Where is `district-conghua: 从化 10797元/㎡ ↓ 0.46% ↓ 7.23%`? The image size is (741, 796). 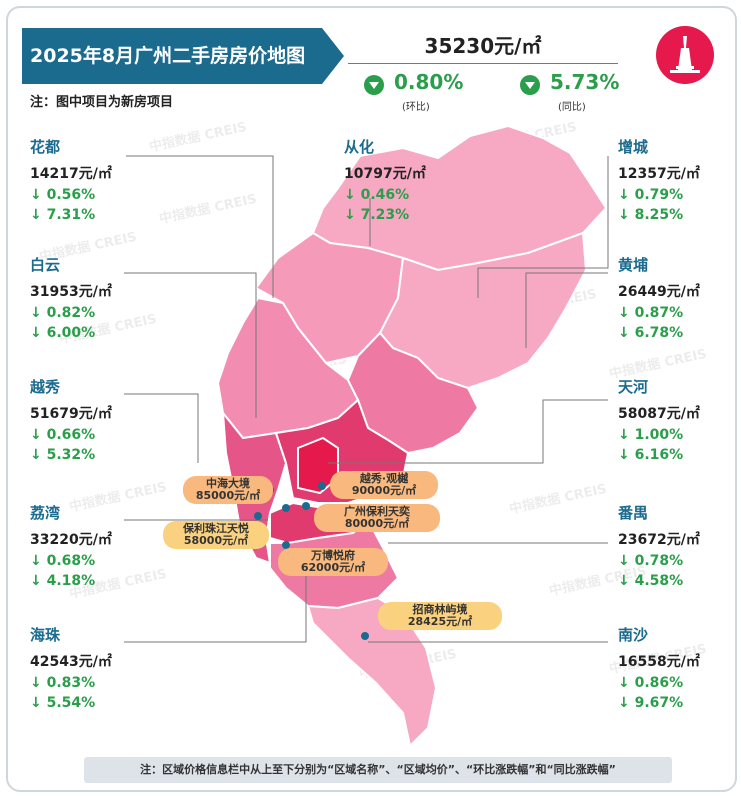
district-conghua: 从化 10797元/㎡ ↓ 0.46% ↓ 7.23% is located at coordinates (399, 179).